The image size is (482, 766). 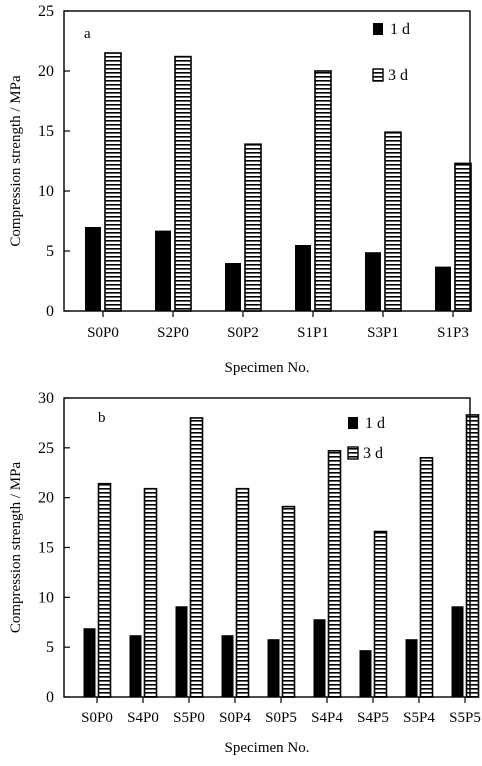 What do you see at coordinates (453, 333) in the screenshot?
I see `x-tick-label: S1P3` at bounding box center [453, 333].